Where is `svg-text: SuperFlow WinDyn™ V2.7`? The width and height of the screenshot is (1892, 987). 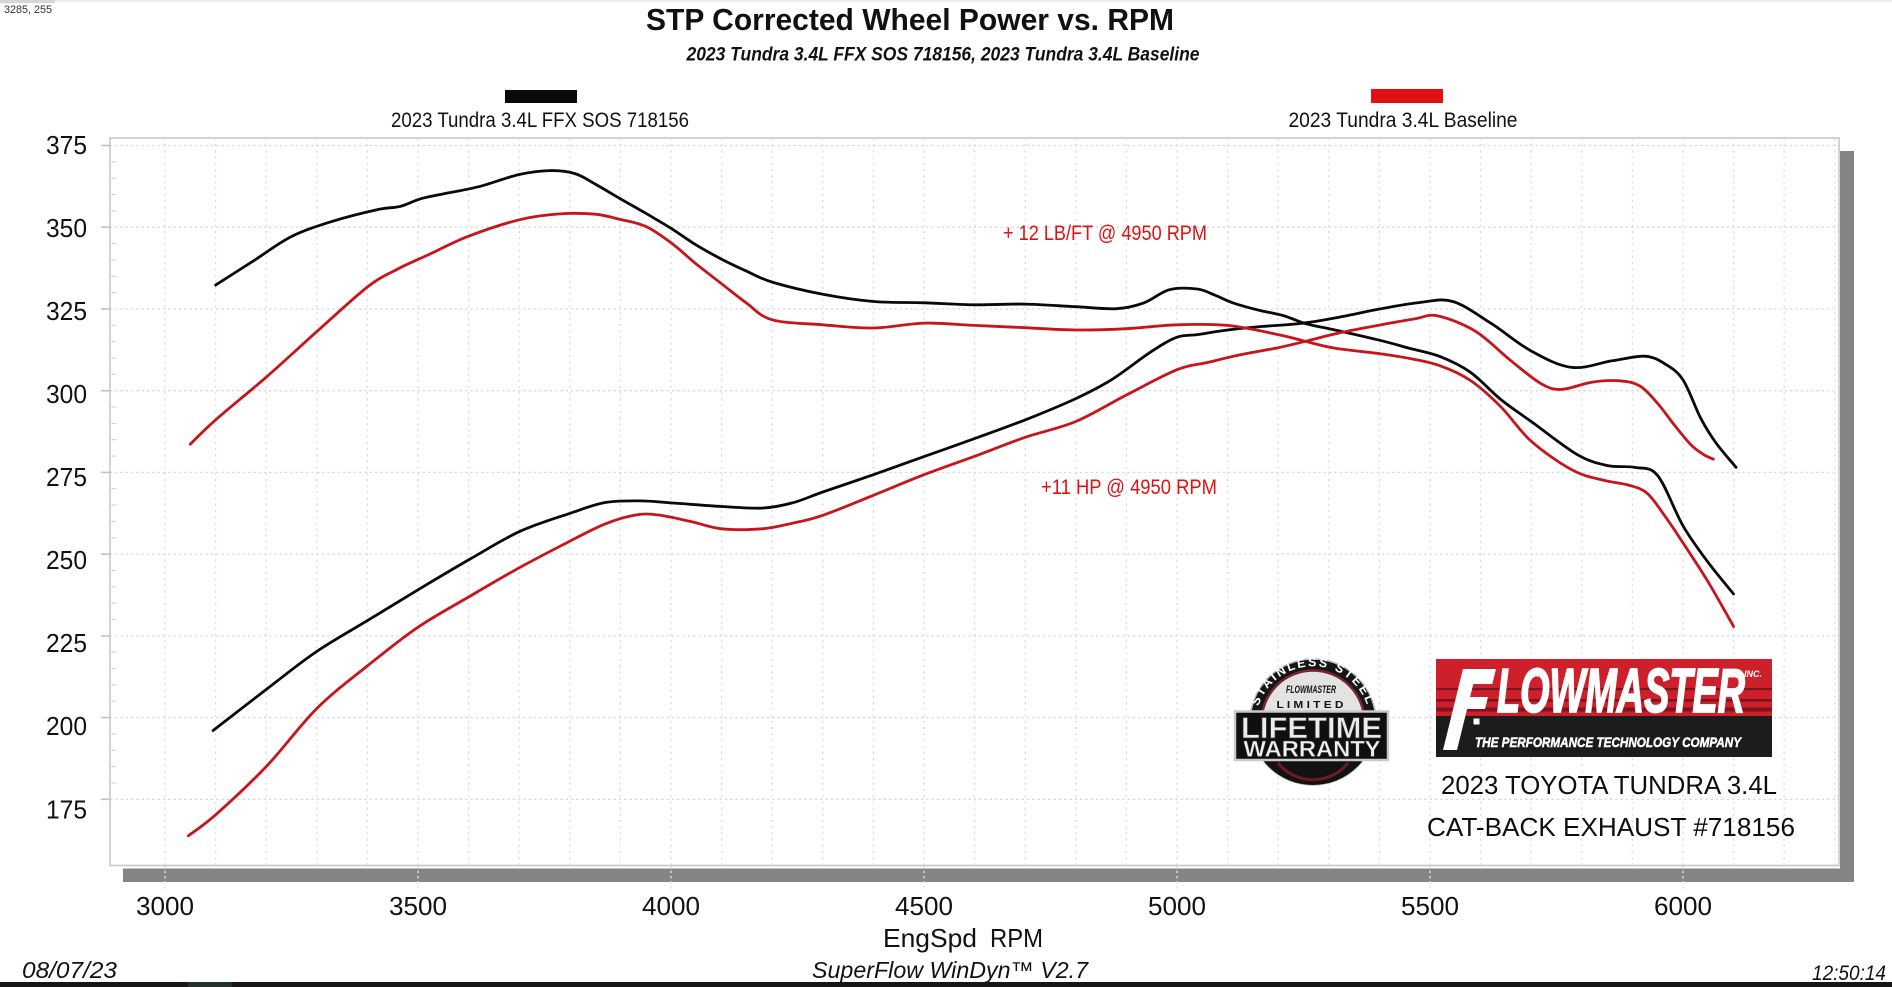 svg-text: SuperFlow WinDyn™ V2.7 is located at coordinates (950, 970).